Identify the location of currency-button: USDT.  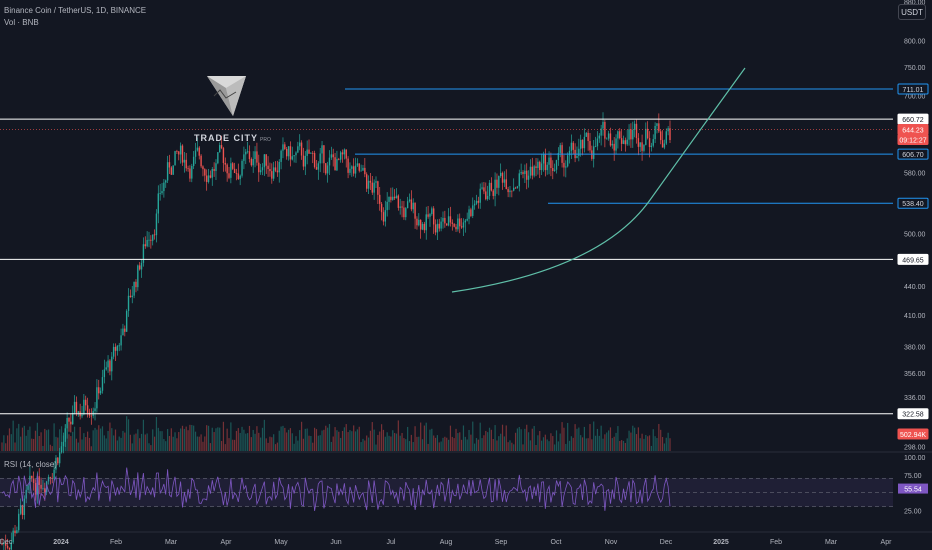
(912, 12).